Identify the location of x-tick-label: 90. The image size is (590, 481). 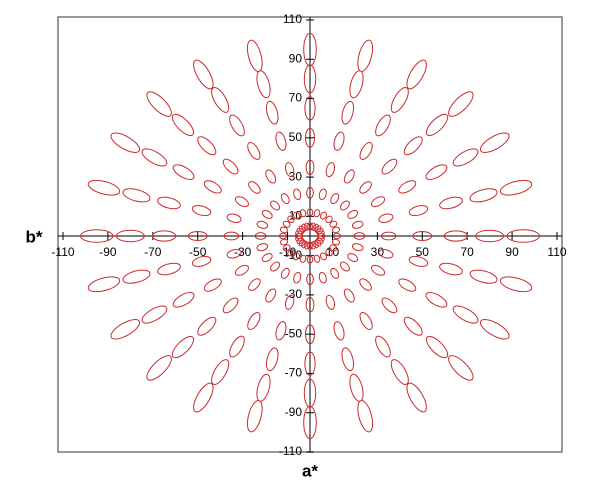
(512, 252).